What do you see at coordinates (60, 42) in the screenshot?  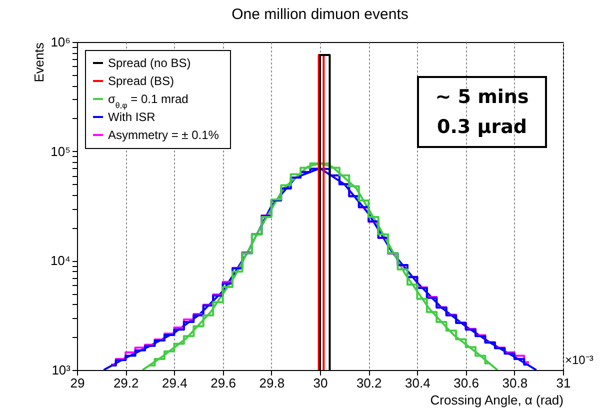 I see `y-tick-label: 10⁶` at bounding box center [60, 42].